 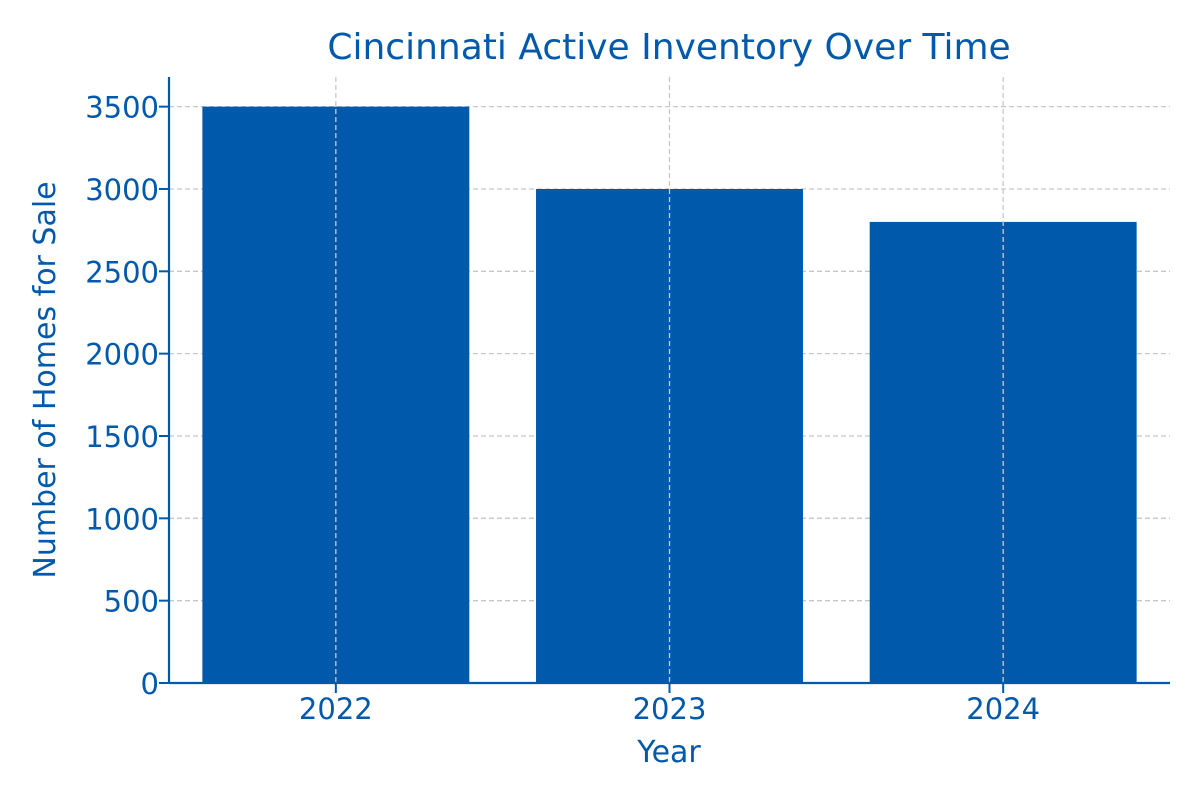 I want to click on y-tick-label: 3500, so click(x=122, y=108).